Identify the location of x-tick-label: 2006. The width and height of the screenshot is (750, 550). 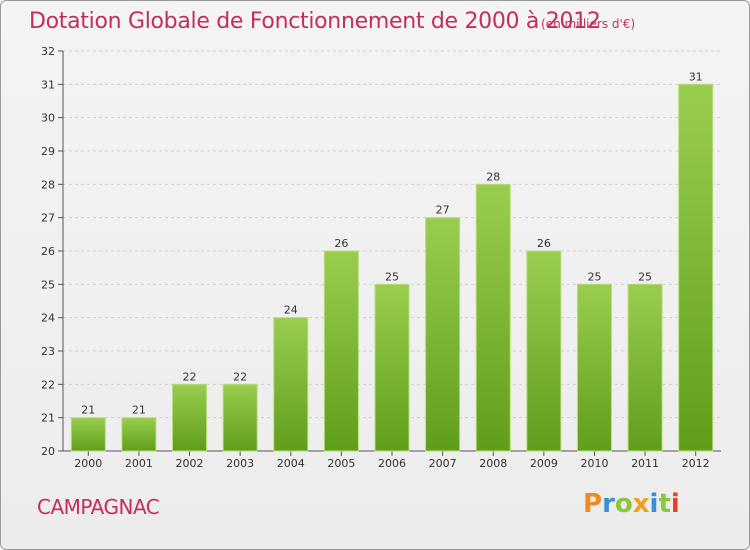
(392, 463).